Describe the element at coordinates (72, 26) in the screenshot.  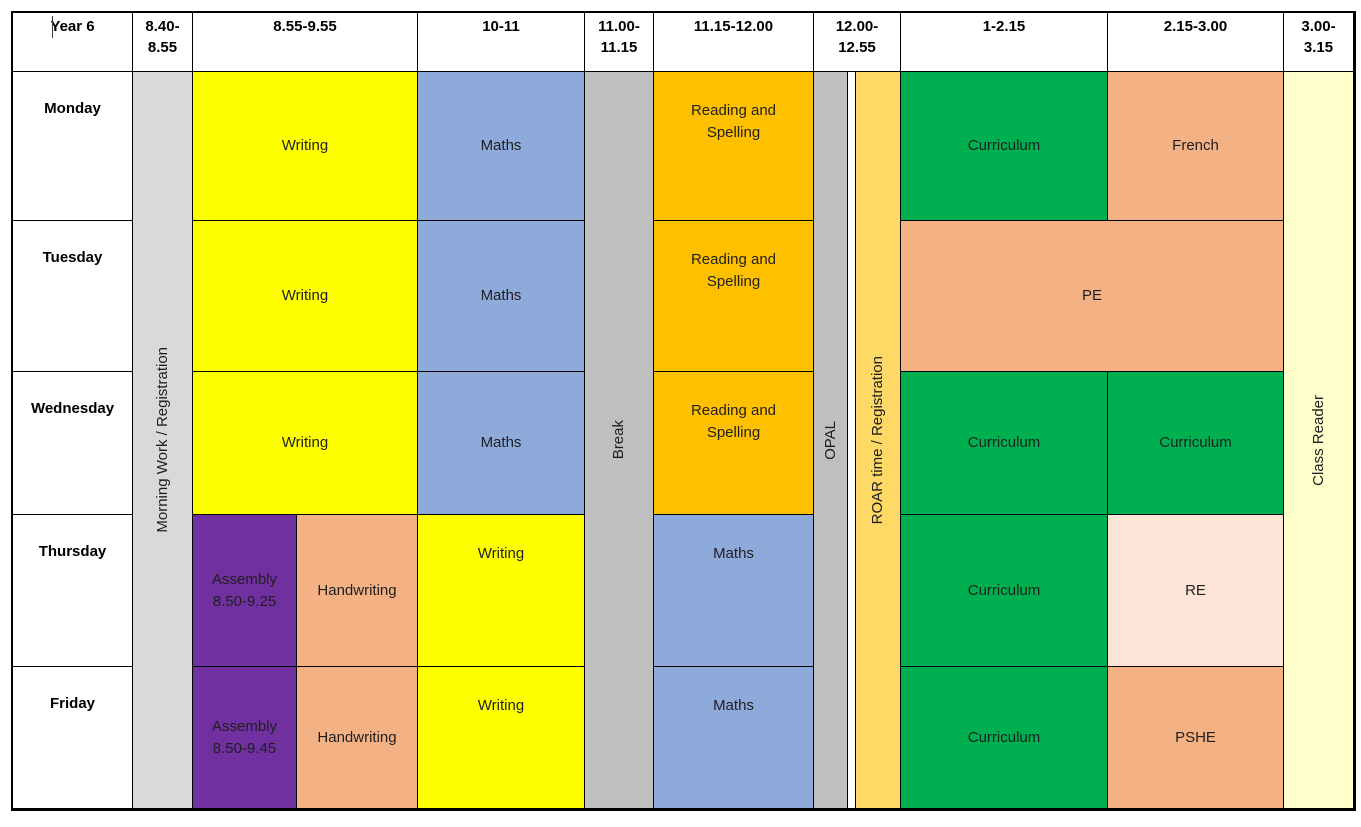
I see `year-label: Year 6` at that location.